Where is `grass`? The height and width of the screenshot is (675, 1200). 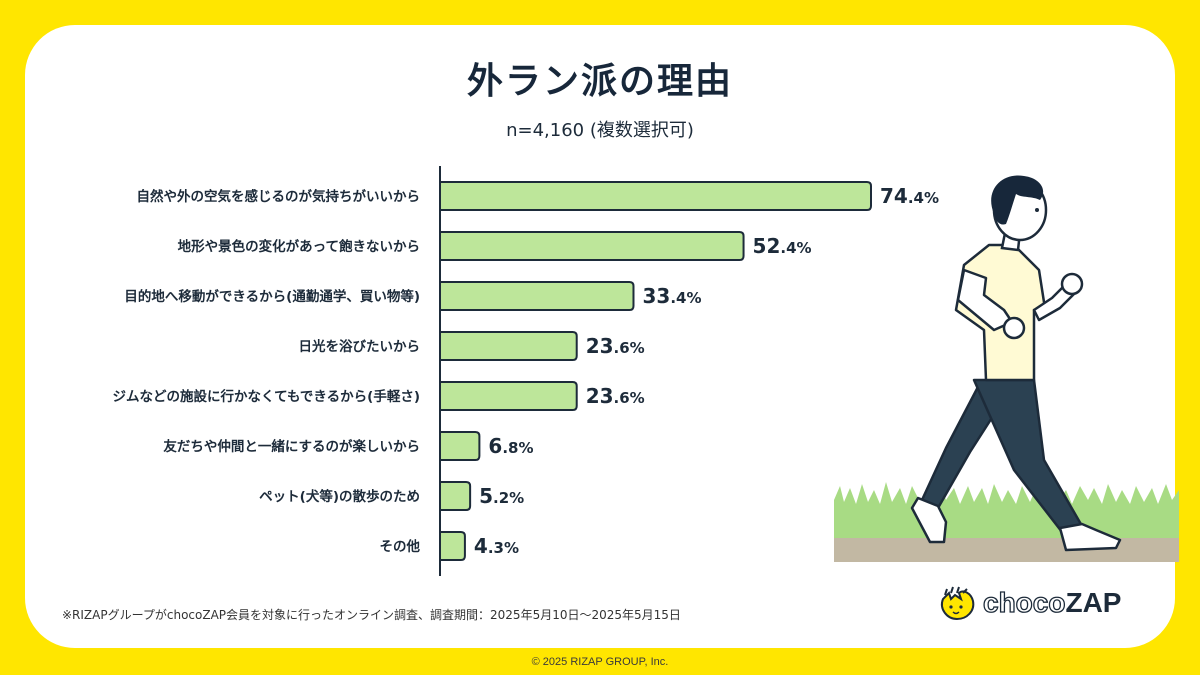 grass is located at coordinates (1006, 511).